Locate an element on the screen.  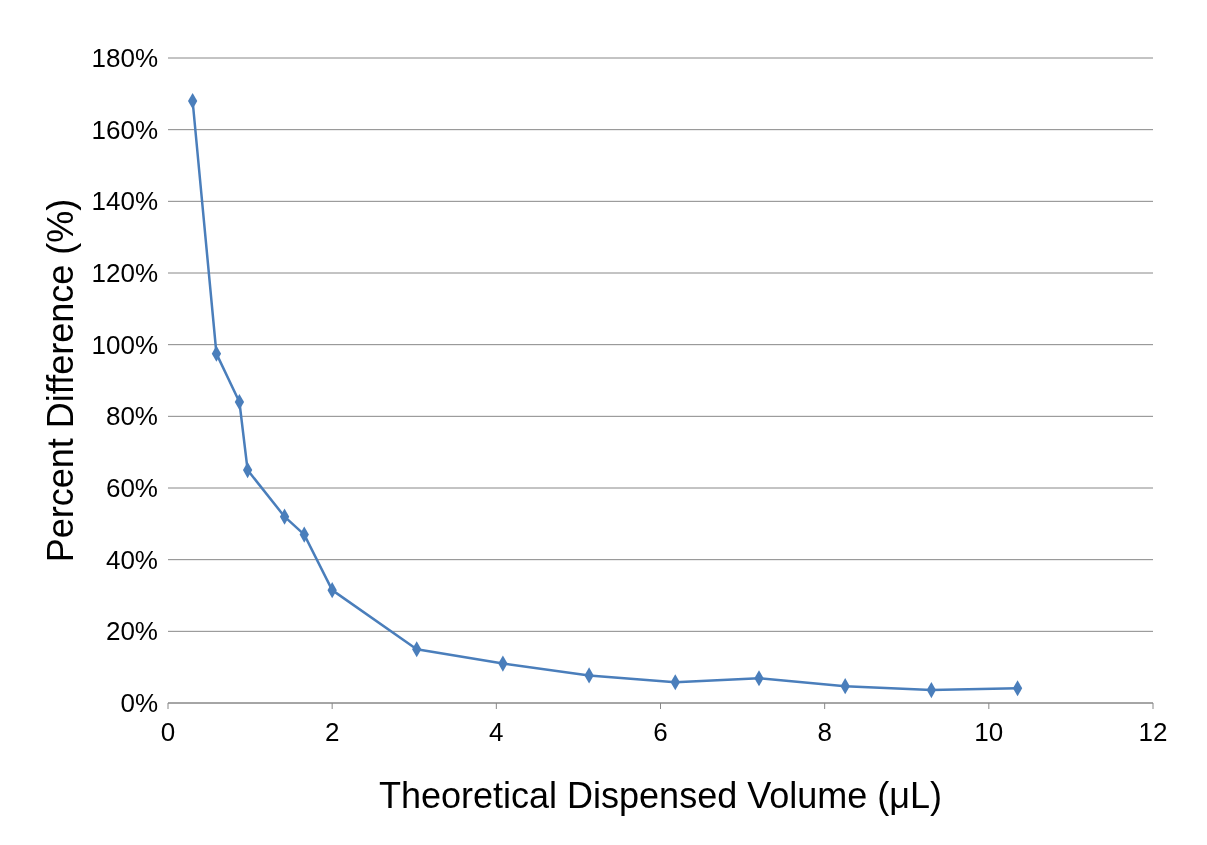
y-axis-title: Percent Difference (%) is located at coordinates (60, 380).